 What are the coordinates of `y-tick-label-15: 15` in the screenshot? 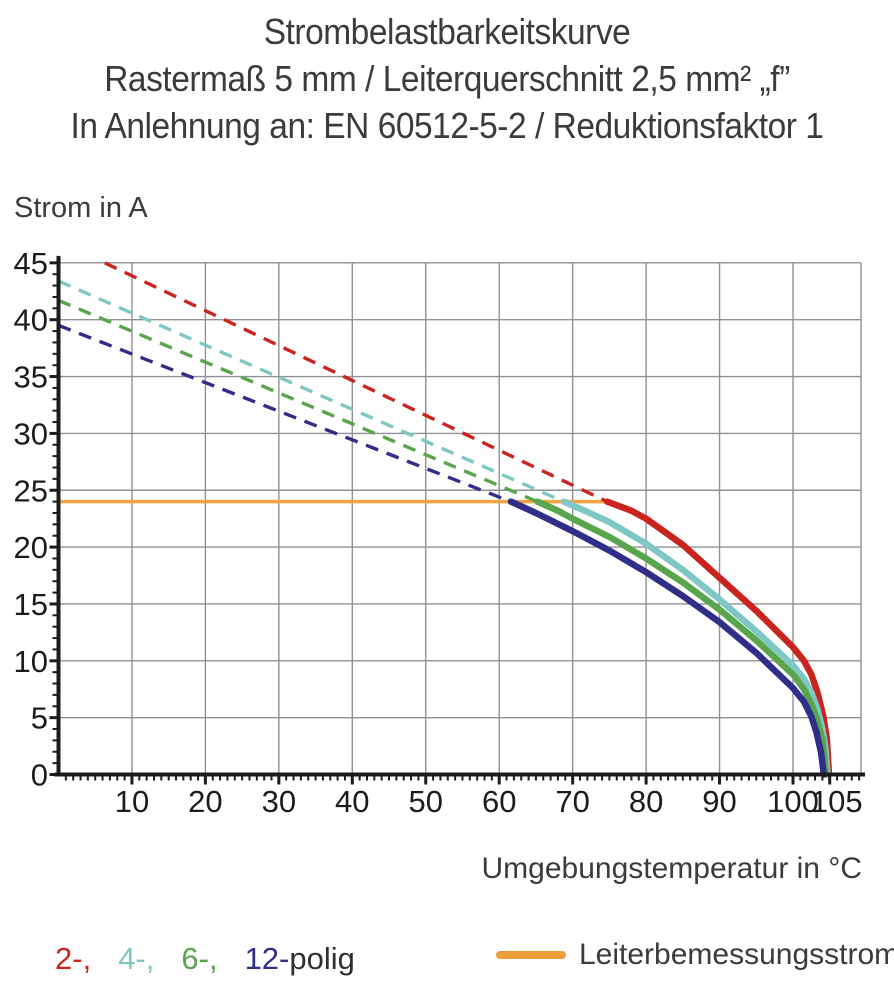 It's located at (31, 604).